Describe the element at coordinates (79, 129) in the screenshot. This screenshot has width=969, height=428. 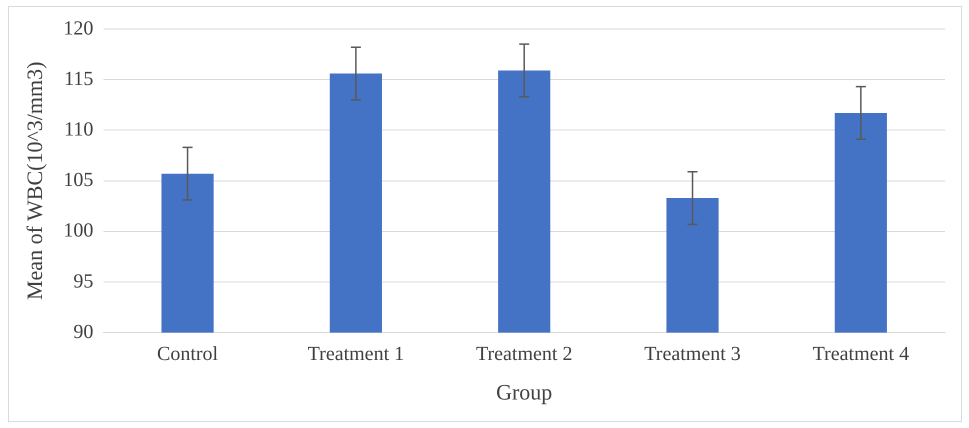
I see `y-tick-label: 110` at that location.